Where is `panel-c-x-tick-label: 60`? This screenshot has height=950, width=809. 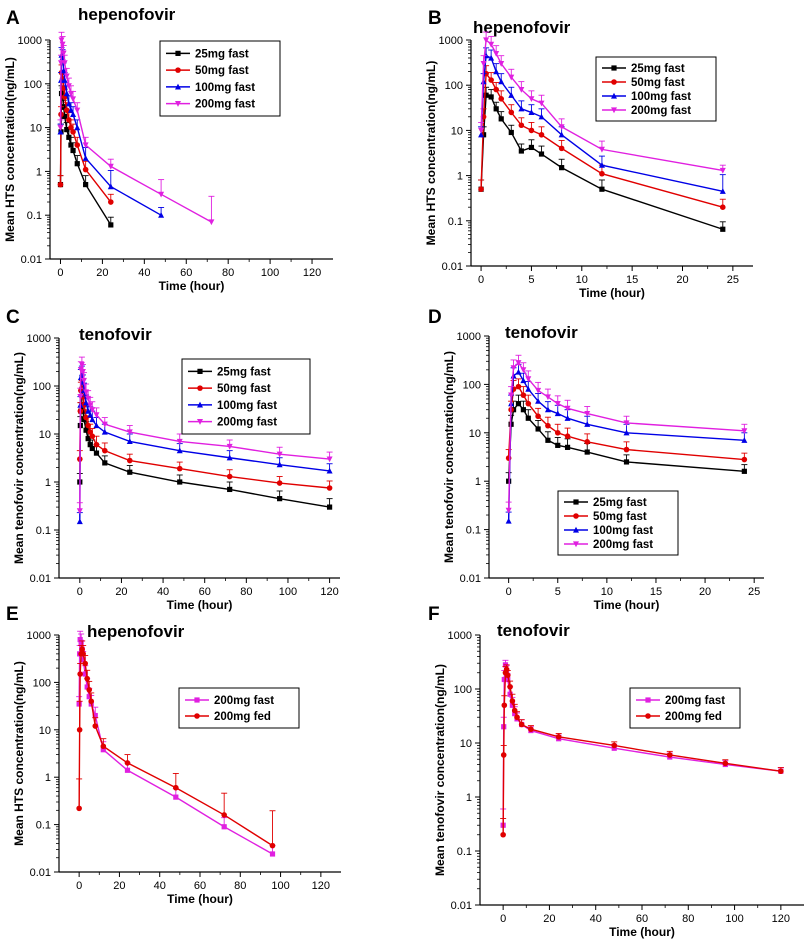 panel-c-x-tick-label: 60 is located at coordinates (205, 592).